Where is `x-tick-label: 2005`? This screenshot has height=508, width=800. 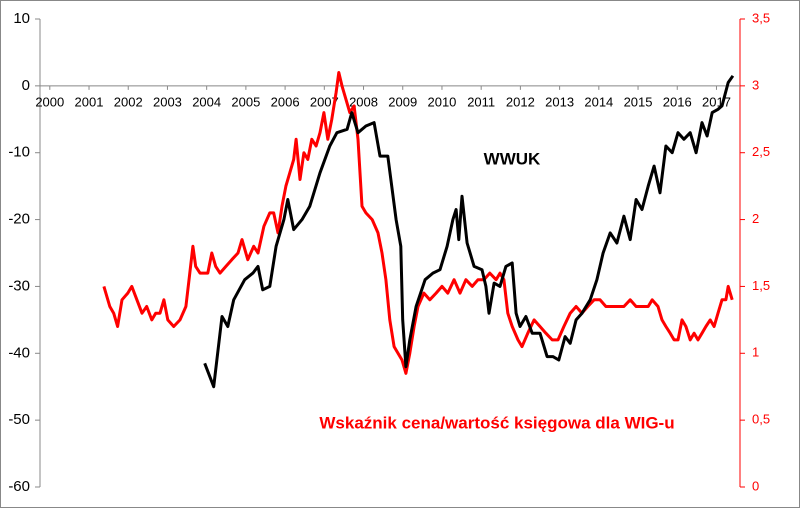 x-tick-label: 2005 is located at coordinates (245, 101).